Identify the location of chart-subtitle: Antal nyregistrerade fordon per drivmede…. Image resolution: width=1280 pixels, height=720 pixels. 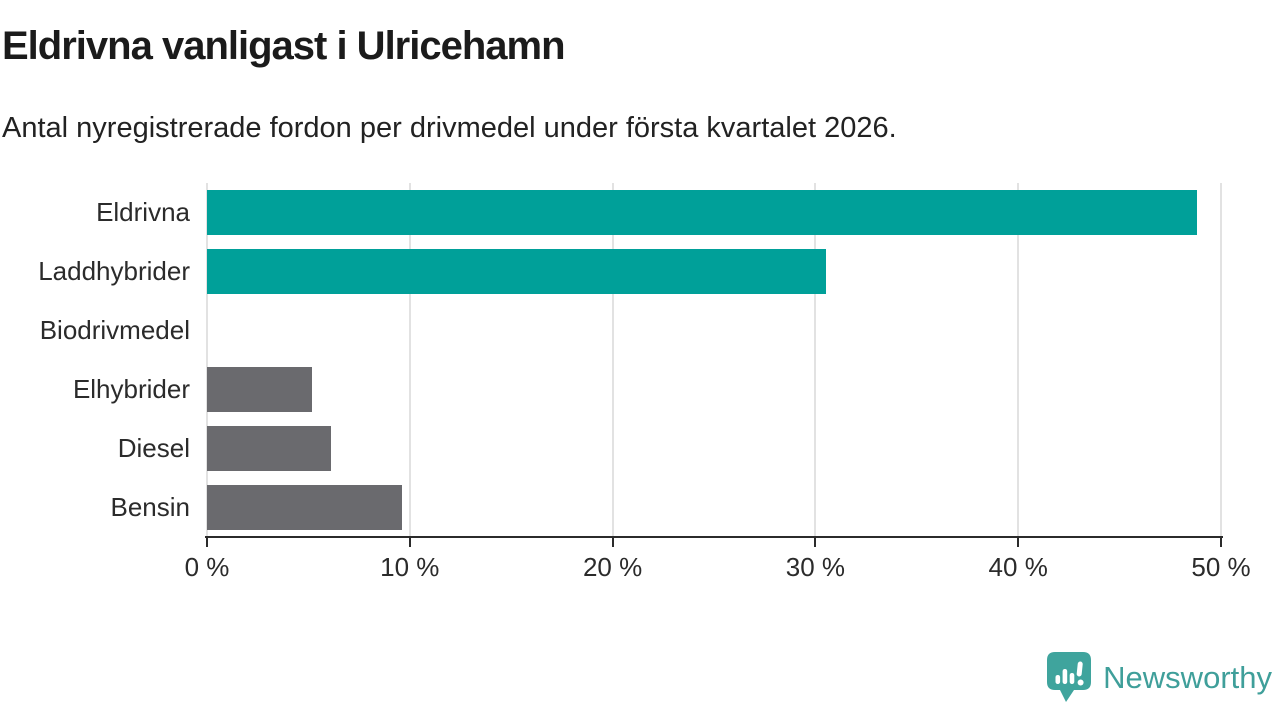
(449, 128).